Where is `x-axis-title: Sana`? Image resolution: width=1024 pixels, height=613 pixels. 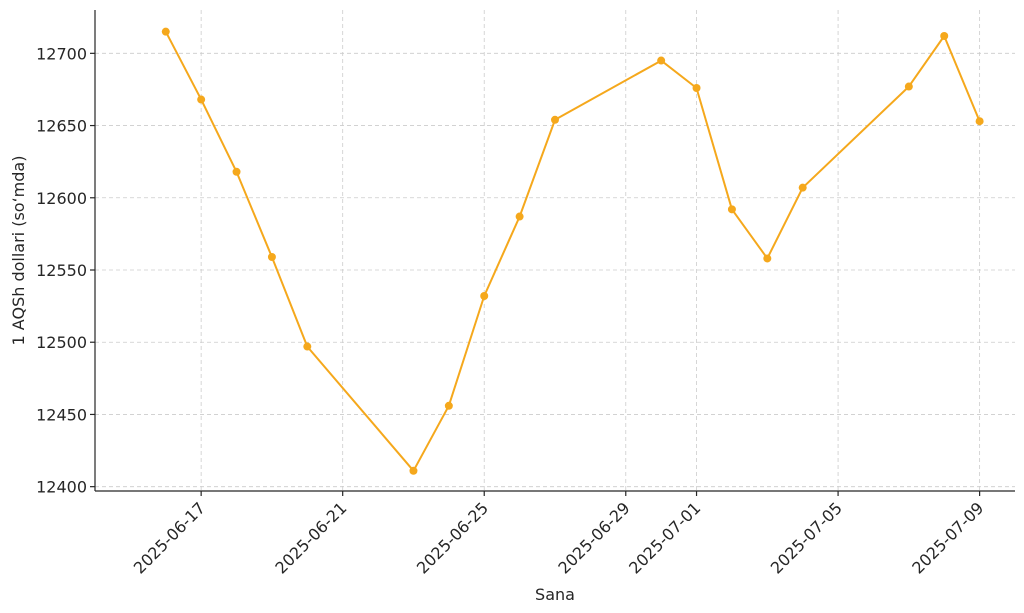 x-axis-title: Sana is located at coordinates (555, 594).